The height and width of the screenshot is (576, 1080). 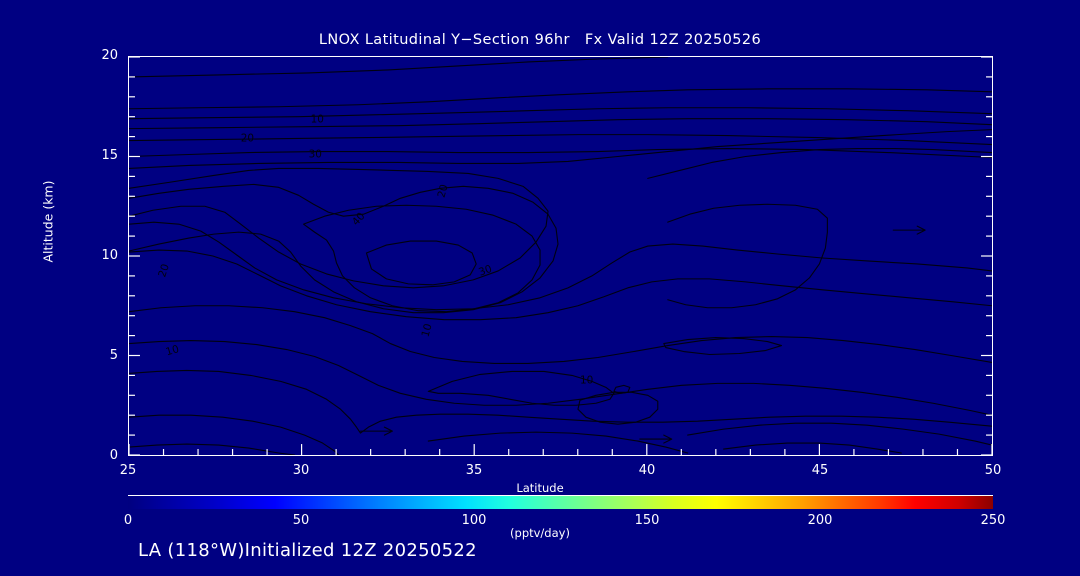 What do you see at coordinates (474, 470) in the screenshot?
I see `xtick-label-35: 35` at bounding box center [474, 470].